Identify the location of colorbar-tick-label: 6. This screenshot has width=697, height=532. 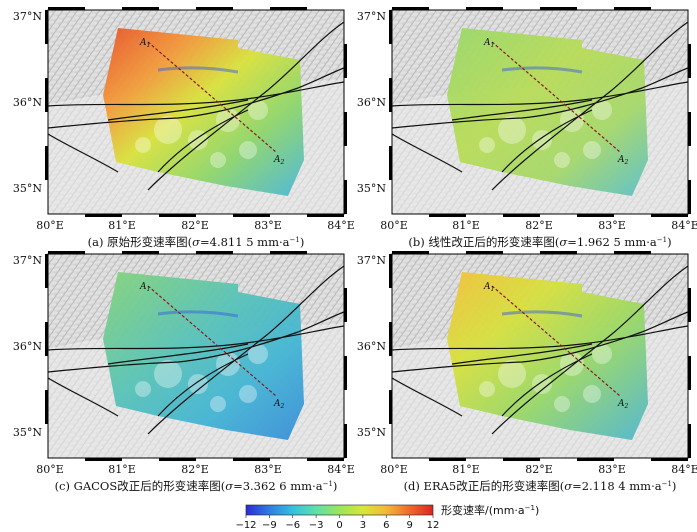
(386, 525).